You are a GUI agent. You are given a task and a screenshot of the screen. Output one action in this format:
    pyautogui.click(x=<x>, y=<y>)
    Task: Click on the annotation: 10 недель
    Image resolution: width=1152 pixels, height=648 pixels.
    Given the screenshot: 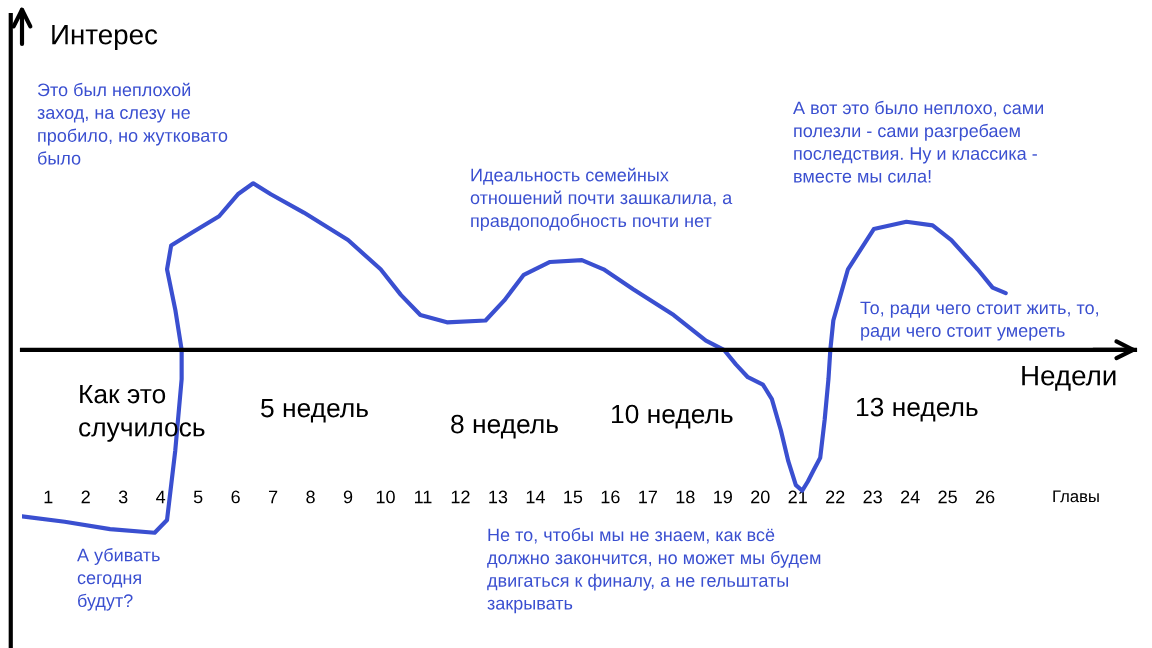 What is the action you would take?
    pyautogui.click(x=672, y=416)
    